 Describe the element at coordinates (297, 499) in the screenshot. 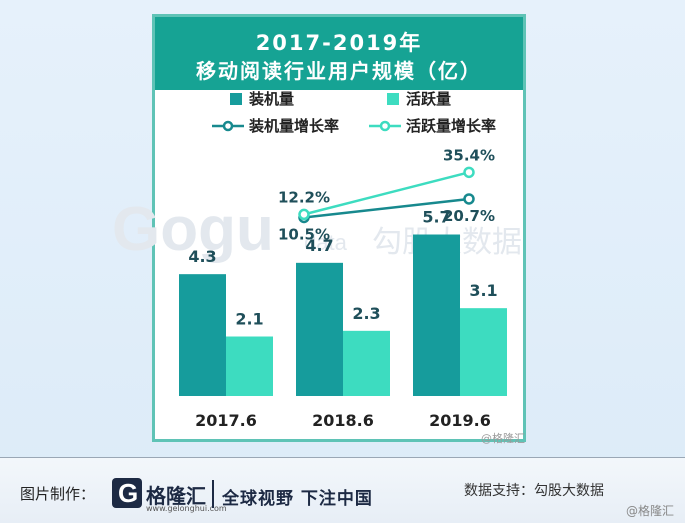

I see `slogan: 全球视野 下注中国` at that location.